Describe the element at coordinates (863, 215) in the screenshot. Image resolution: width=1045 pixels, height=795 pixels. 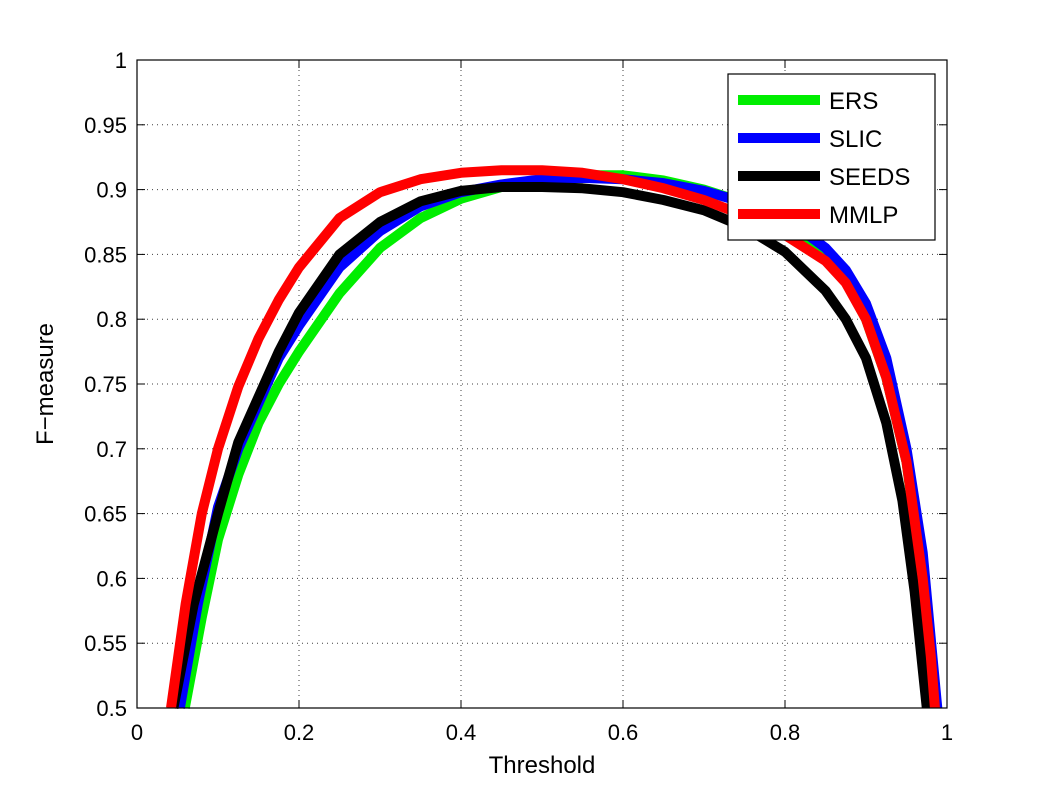
I see `legend-label-mmlp: MMLP` at that location.